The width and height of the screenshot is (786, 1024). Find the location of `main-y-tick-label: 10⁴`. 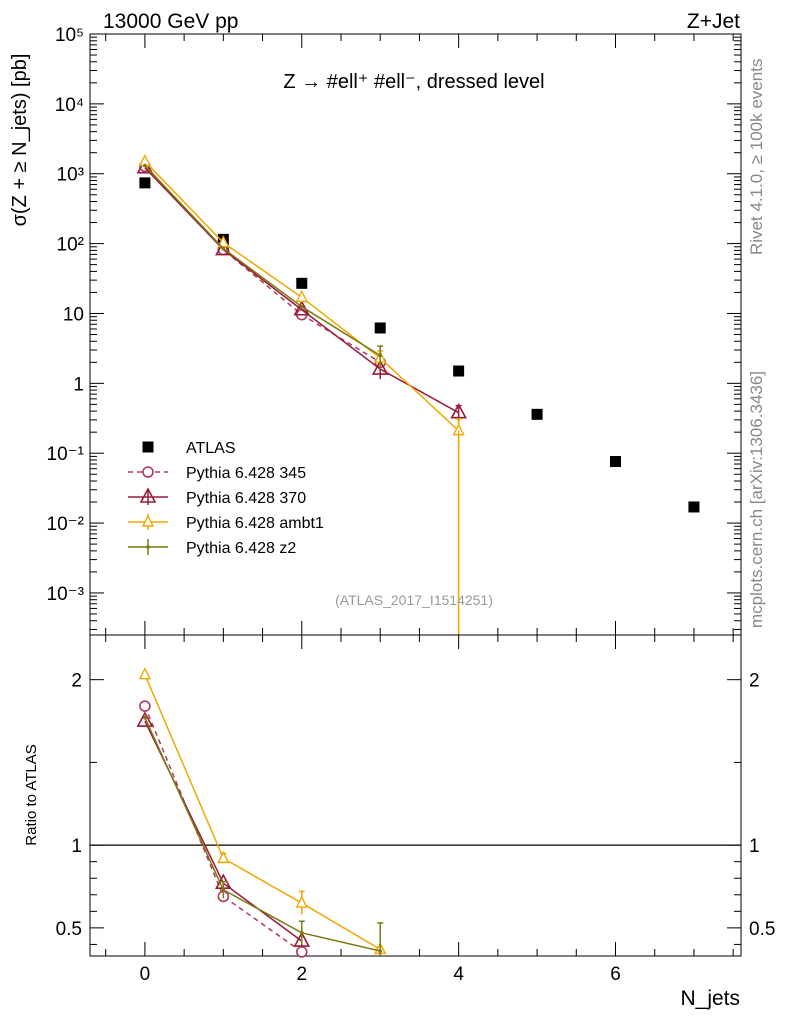

main-y-tick-label: 10⁴ is located at coordinates (69, 105).